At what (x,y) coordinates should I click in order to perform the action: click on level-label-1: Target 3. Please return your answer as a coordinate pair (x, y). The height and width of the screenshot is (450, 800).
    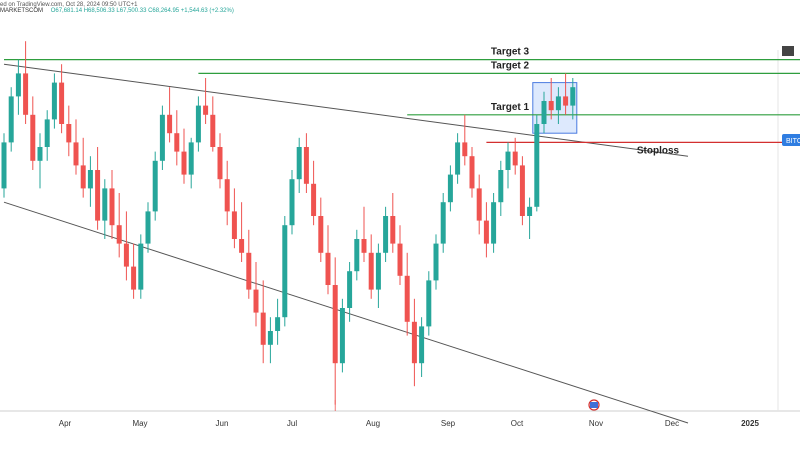
    Looking at the image, I should click on (510, 52).